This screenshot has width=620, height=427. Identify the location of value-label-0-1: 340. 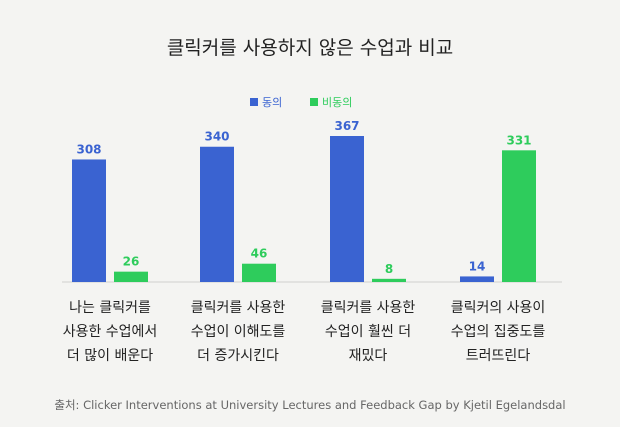
(216, 137).